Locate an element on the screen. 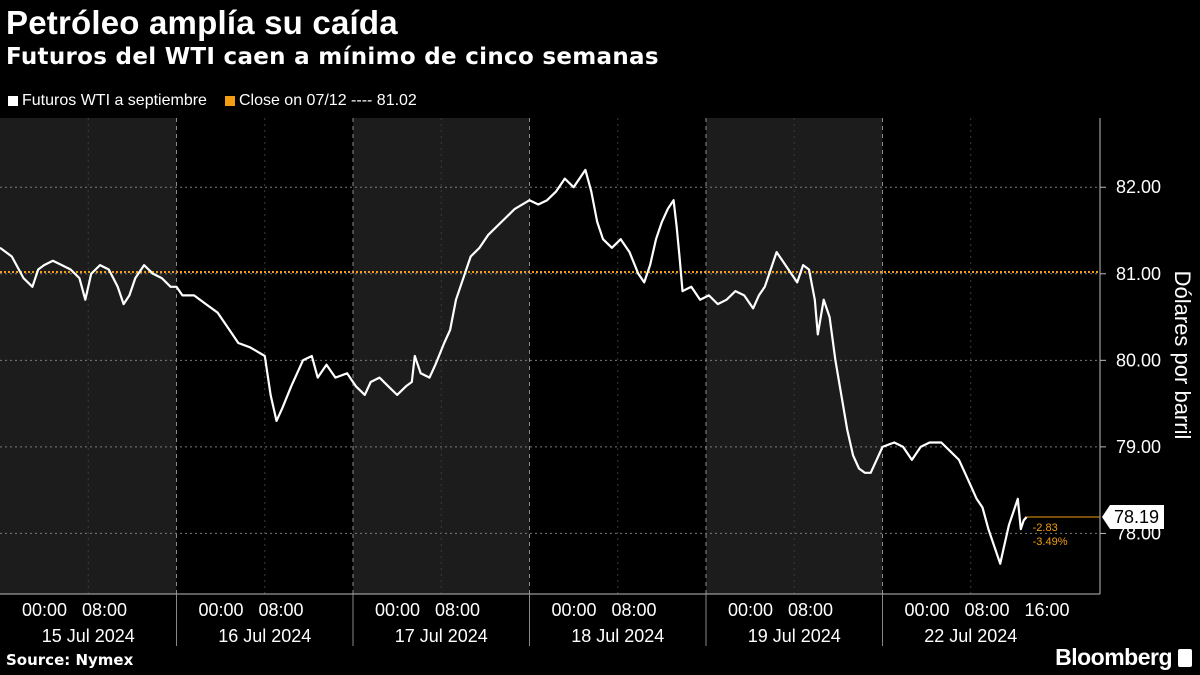  last-value-badge is located at coordinates (1133, 516).